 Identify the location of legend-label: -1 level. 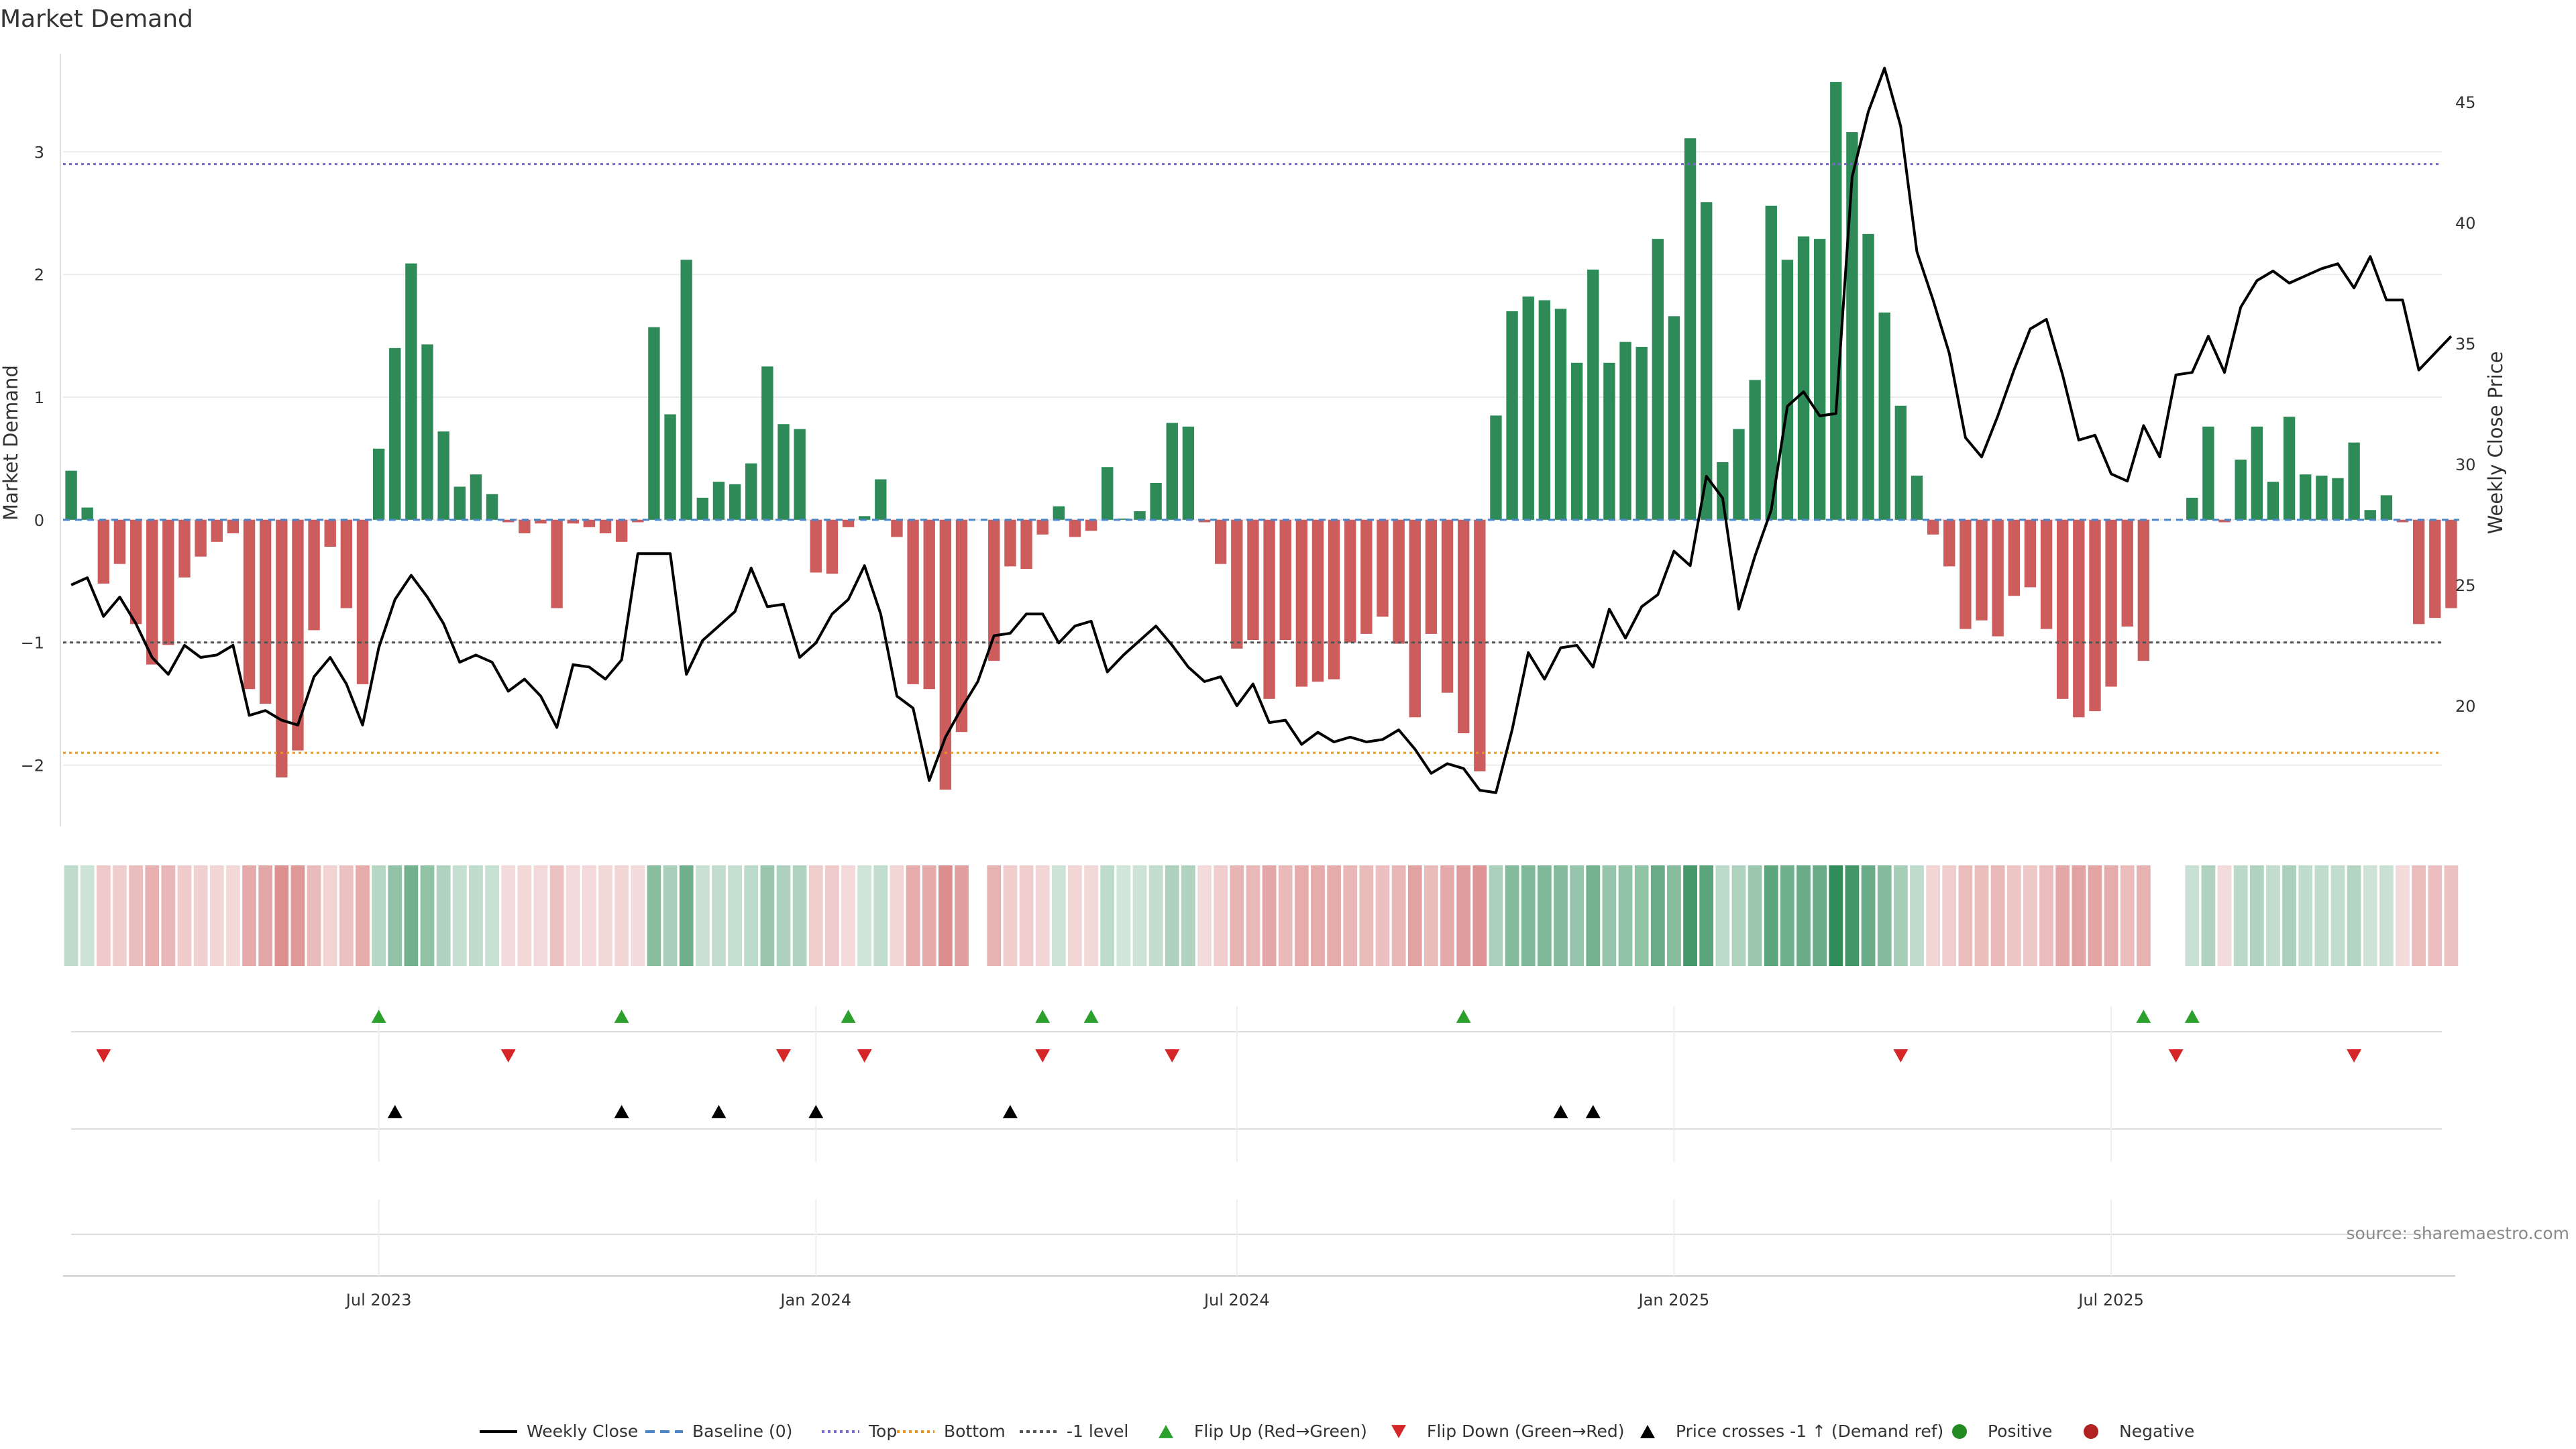
(1097, 1431).